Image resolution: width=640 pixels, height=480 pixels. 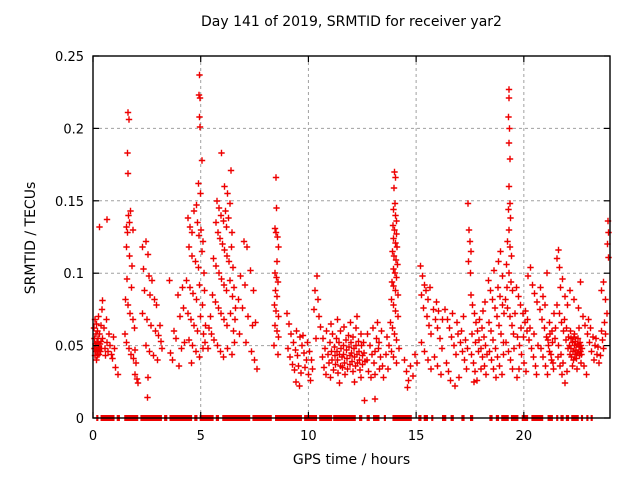 What do you see at coordinates (351, 460) in the screenshot?
I see `x-axis-label: GPS time / hours` at bounding box center [351, 460].